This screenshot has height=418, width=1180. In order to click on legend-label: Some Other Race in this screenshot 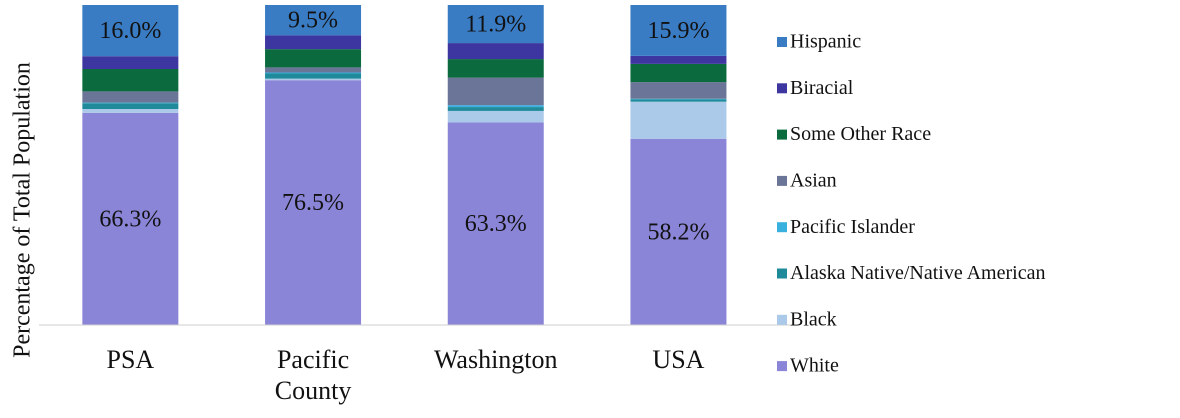, I will do `click(860, 134)`.